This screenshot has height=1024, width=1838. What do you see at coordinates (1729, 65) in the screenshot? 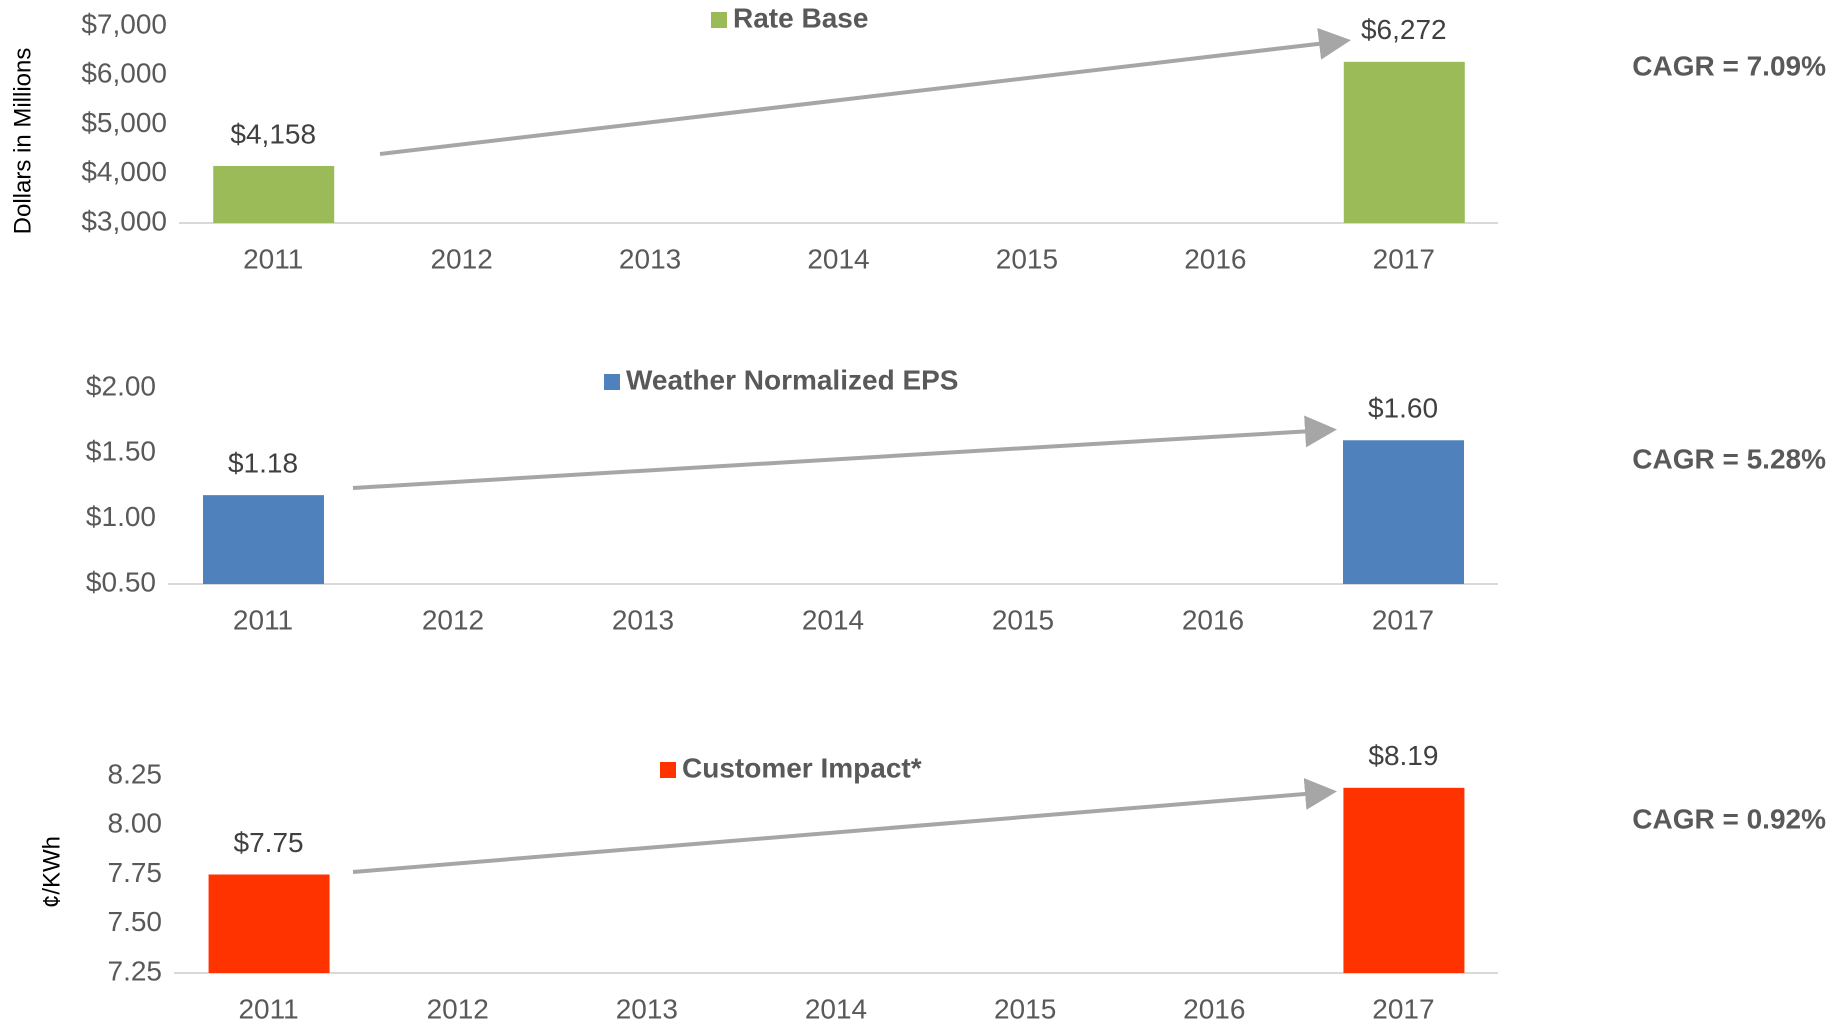
I see `cagr-annotation: CAGR = 7.09%` at bounding box center [1729, 65].